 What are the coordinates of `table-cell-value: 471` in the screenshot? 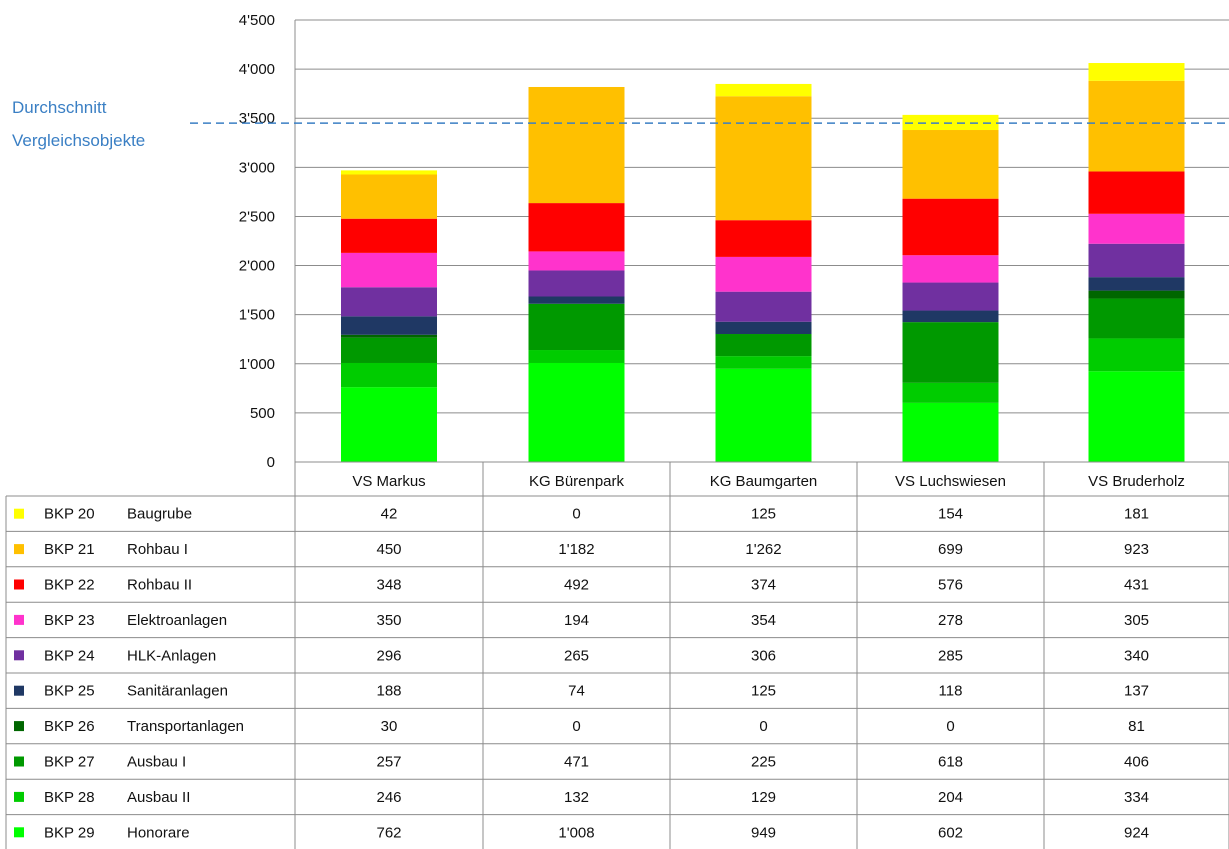 It's located at (576, 762).